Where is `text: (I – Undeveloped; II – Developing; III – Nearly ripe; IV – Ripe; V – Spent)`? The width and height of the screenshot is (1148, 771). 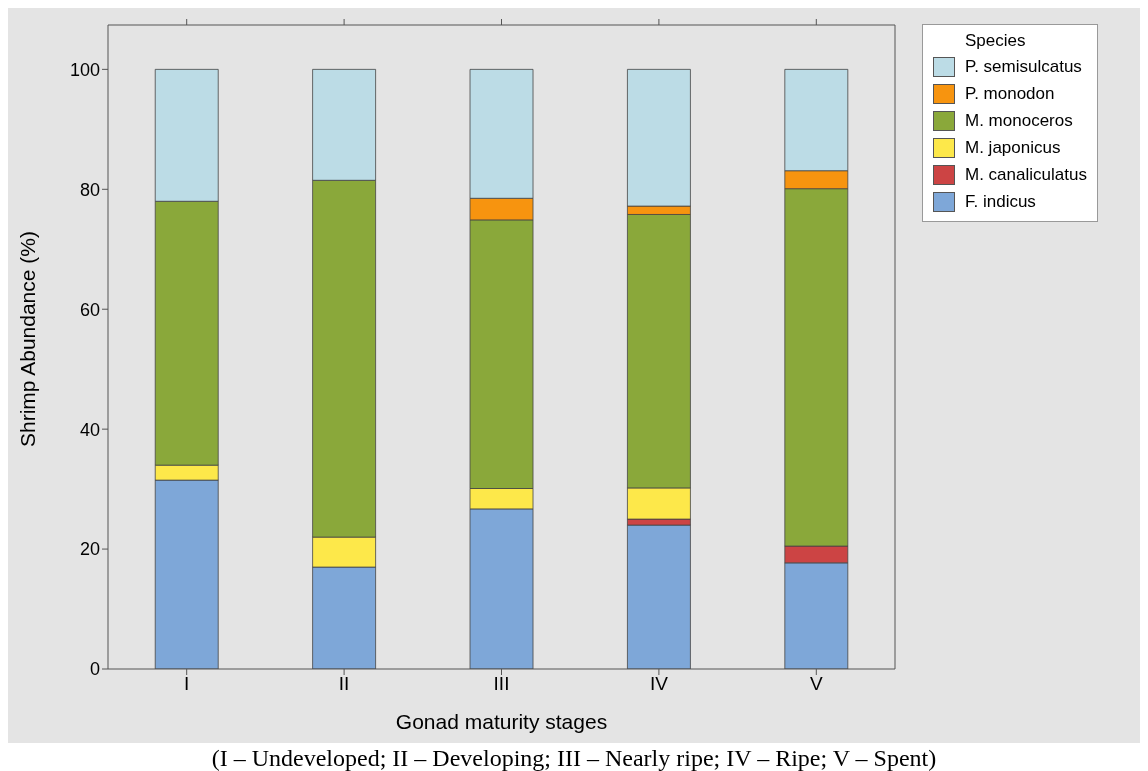
text: (I – Undeveloped; II – Developing; III – Nearly ripe; IV – Ripe; V – Spent) is located at coordinates (574, 758).